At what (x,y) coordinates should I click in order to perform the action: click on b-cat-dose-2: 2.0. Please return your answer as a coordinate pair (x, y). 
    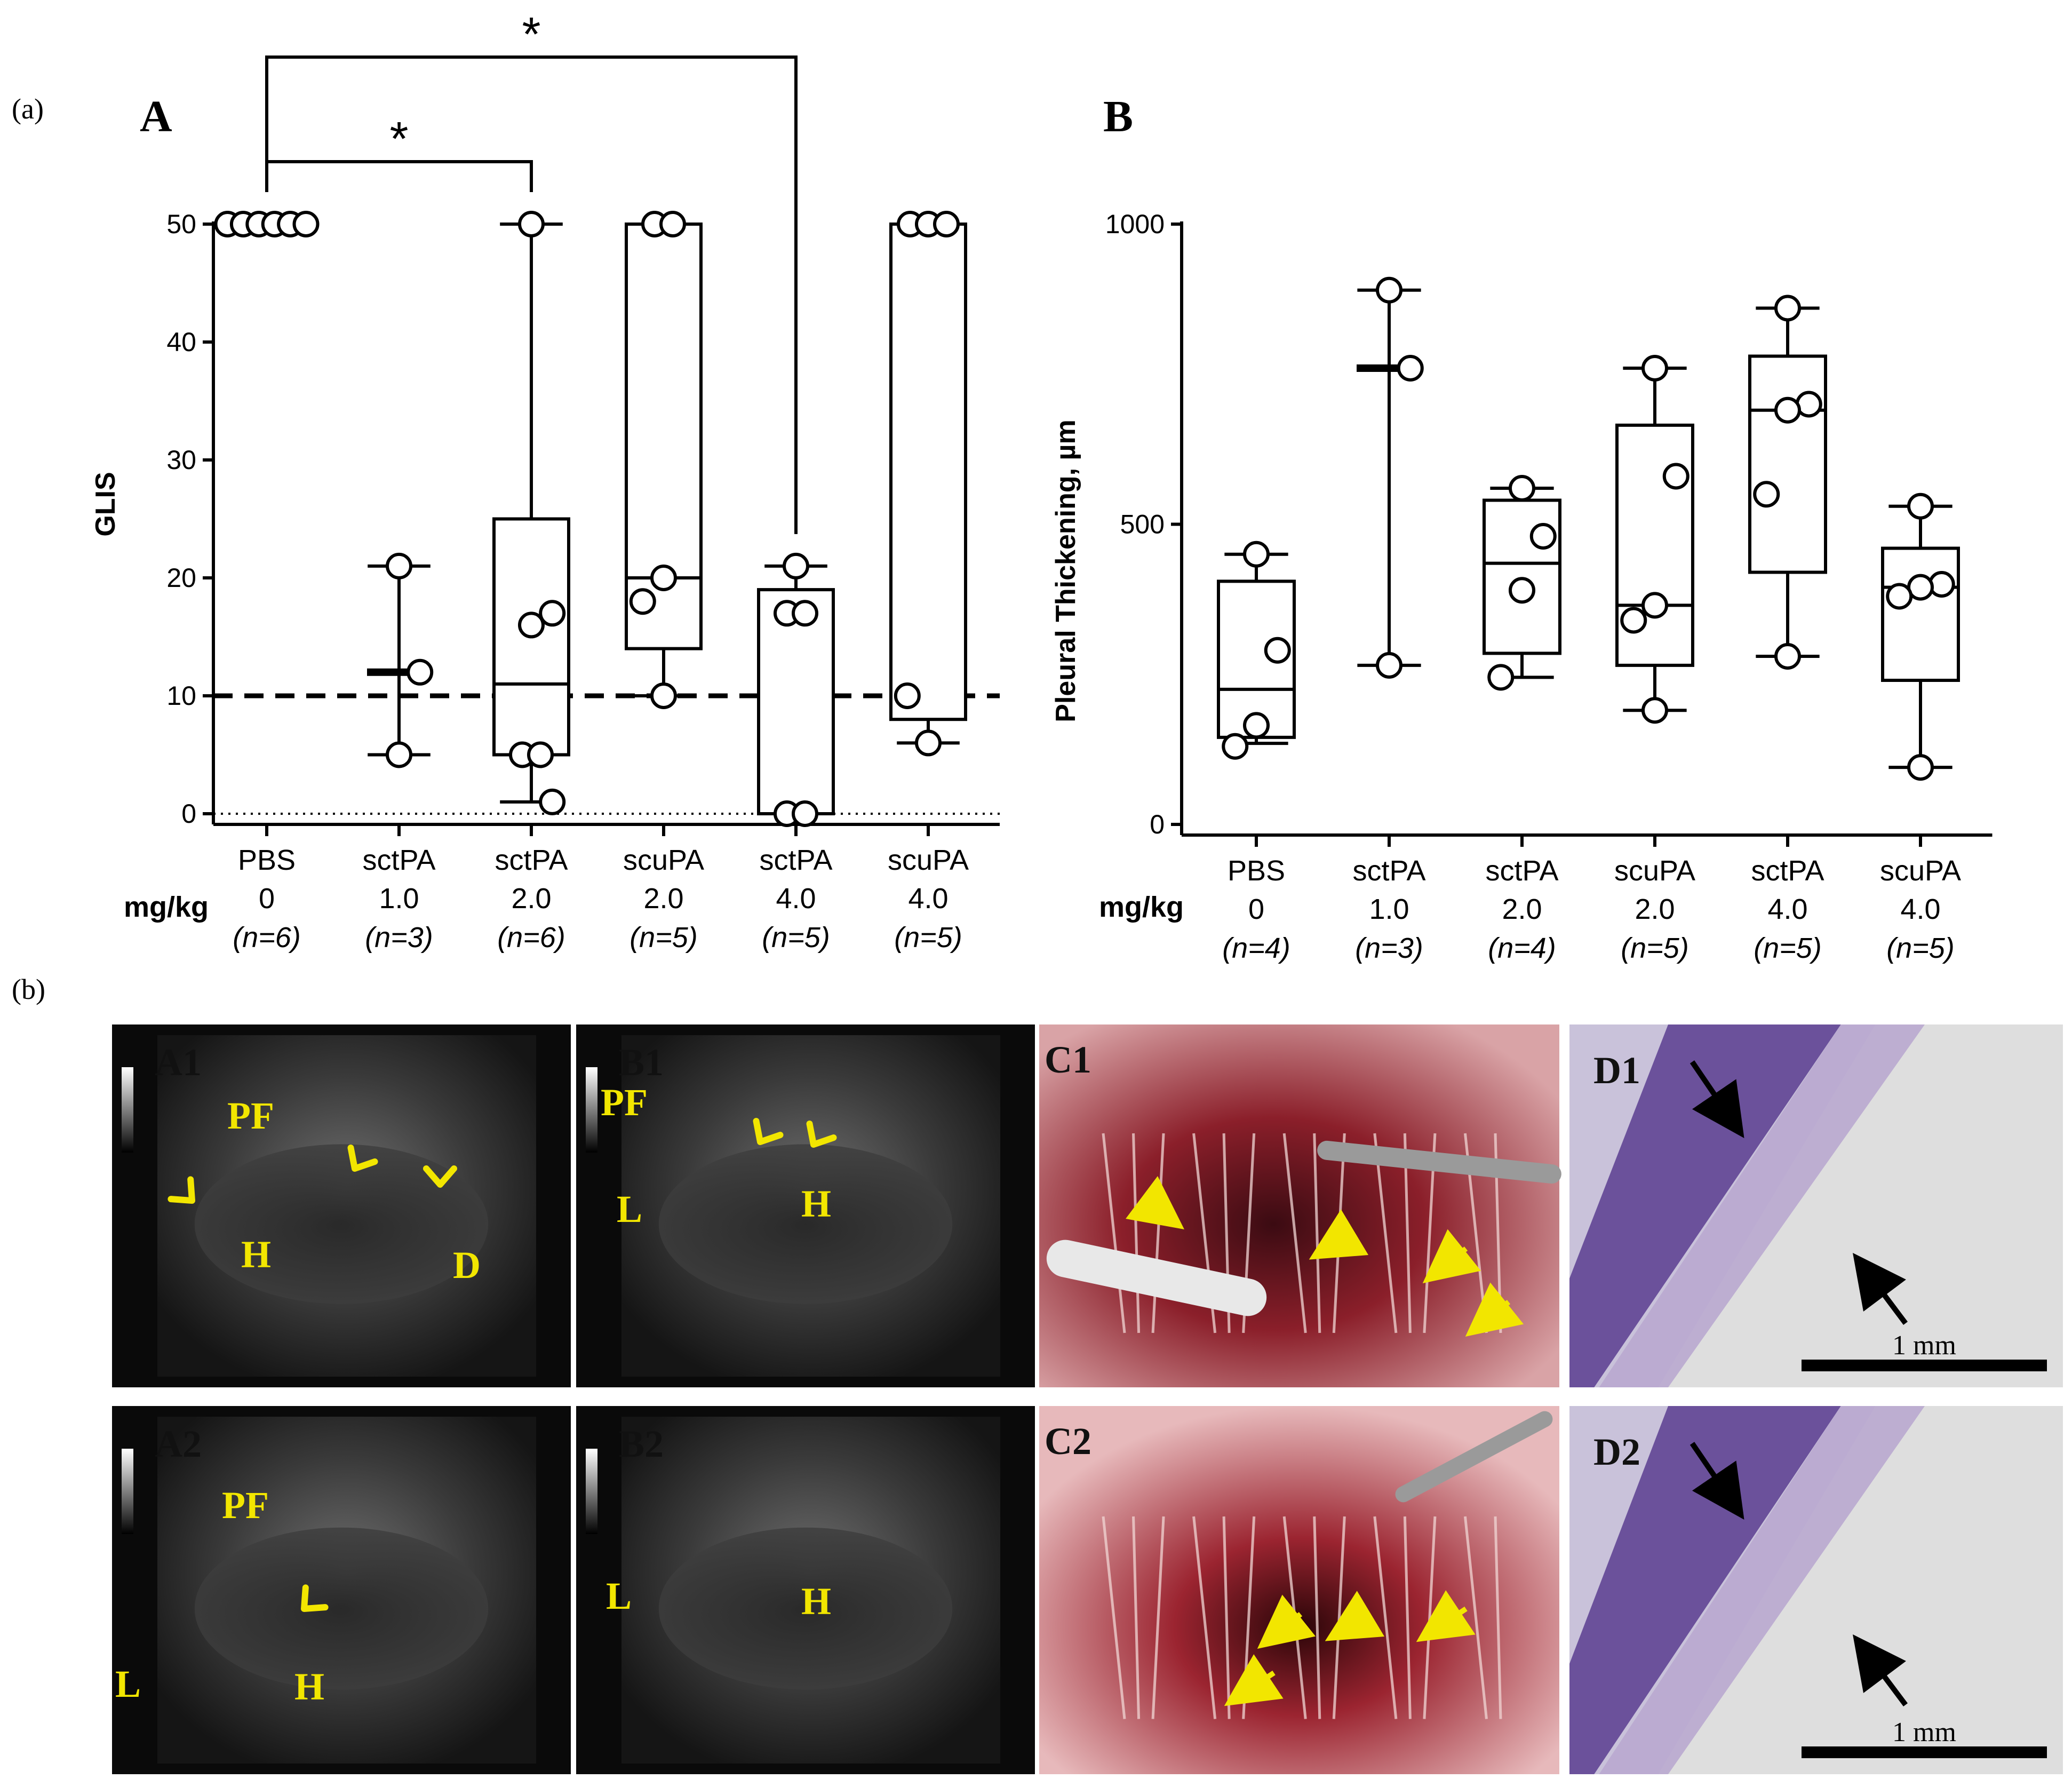
    Looking at the image, I should click on (1522, 909).